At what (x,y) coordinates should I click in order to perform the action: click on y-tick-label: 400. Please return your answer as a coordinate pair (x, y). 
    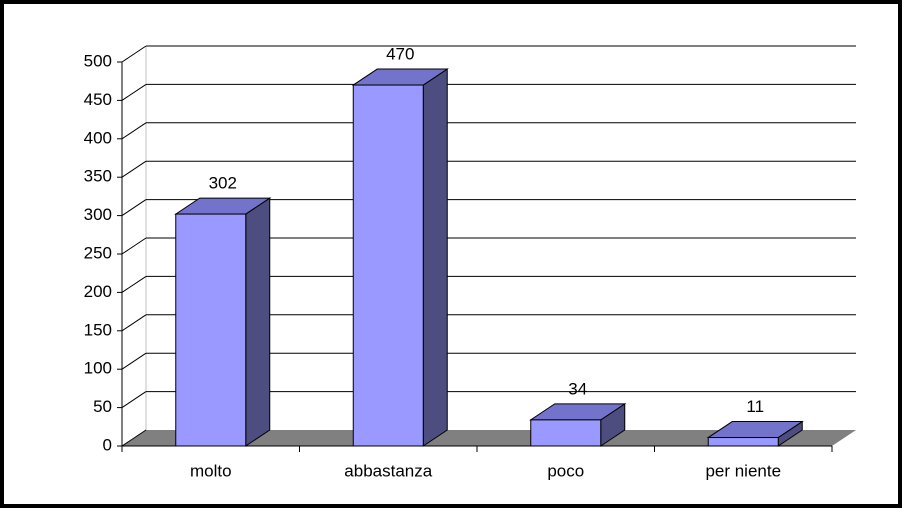
    Looking at the image, I should click on (98, 137).